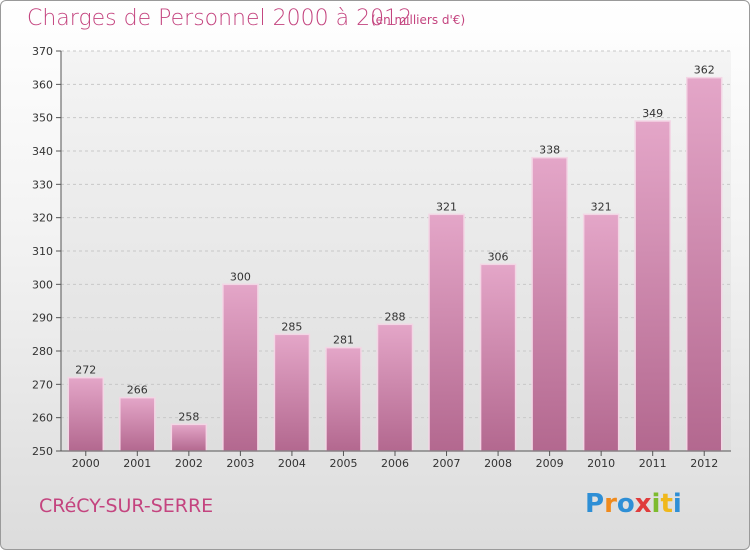 The image size is (750, 550). Describe the element at coordinates (395, 387) in the screenshot. I see `bar-2006` at that location.